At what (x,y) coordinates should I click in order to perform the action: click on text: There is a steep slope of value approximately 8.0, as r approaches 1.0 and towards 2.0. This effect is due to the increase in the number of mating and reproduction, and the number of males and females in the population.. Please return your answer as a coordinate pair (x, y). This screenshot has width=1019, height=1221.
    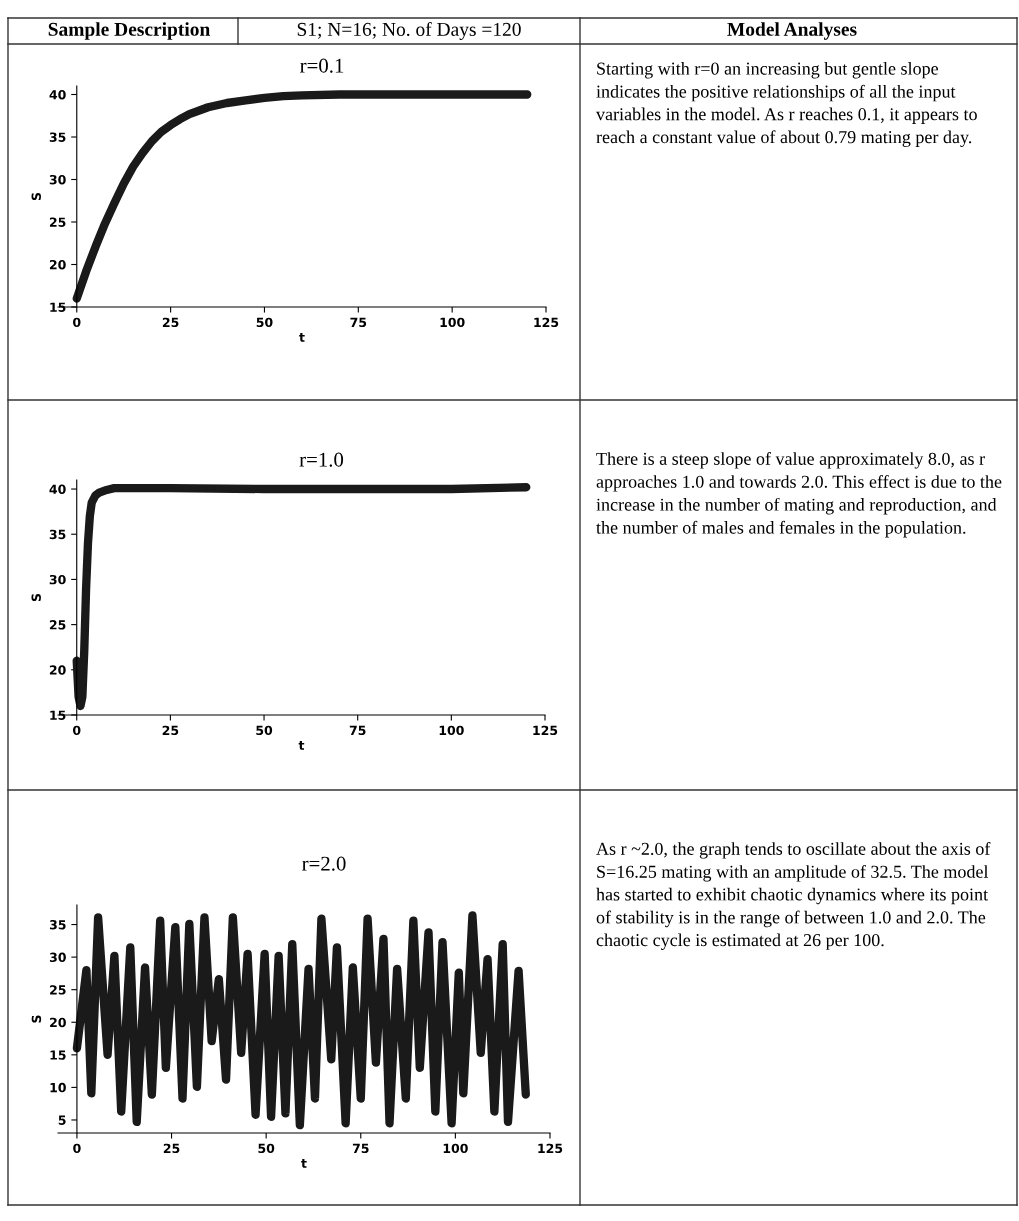
    Looking at the image, I should click on (799, 495).